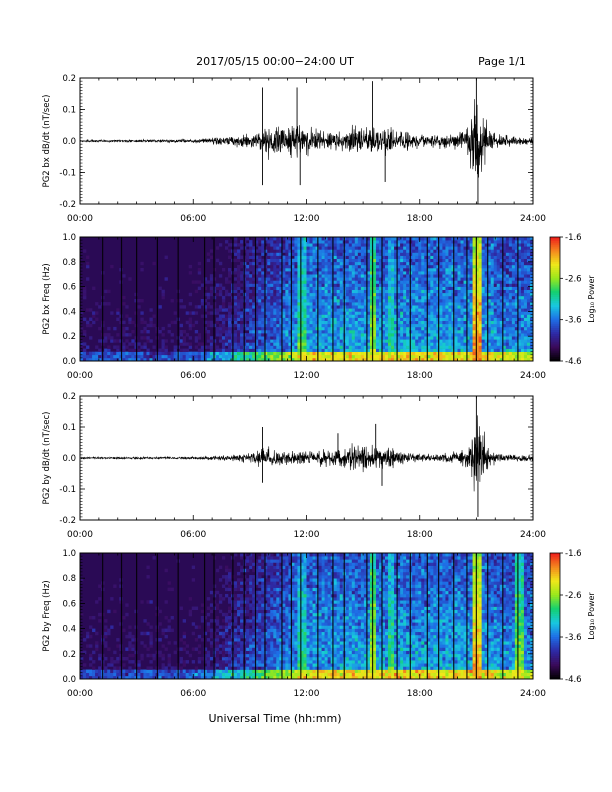  Describe the element at coordinates (80, 219) in the screenshot. I see `x-tick-label: 00:00` at that location.